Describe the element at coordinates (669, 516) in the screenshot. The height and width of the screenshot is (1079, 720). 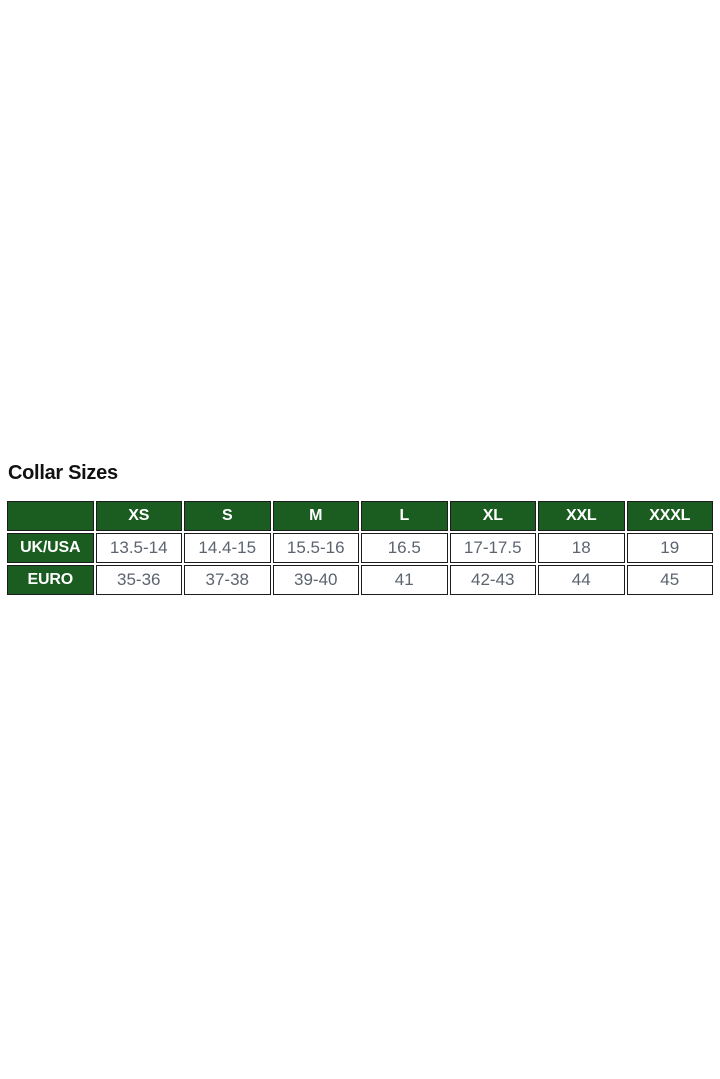
I see `header-cell-xxxl: XXXL` at that location.